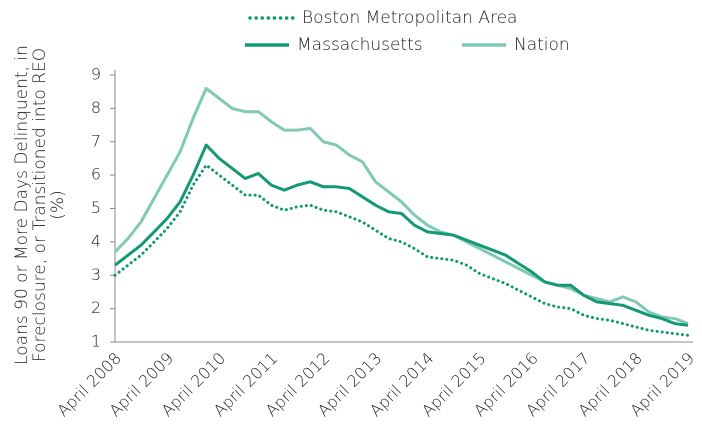  I want to click on y-tick-label: 9, so click(96, 74).